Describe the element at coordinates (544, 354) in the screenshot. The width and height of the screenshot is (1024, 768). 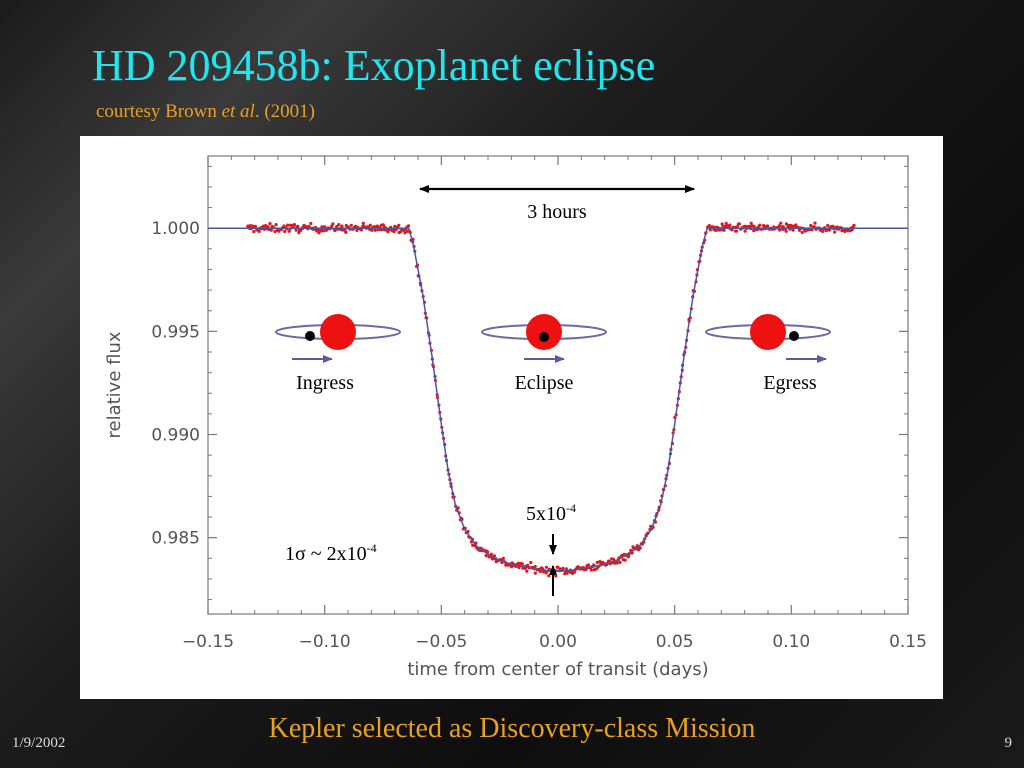
I see `eclipse-diagram: Eclipse` at that location.